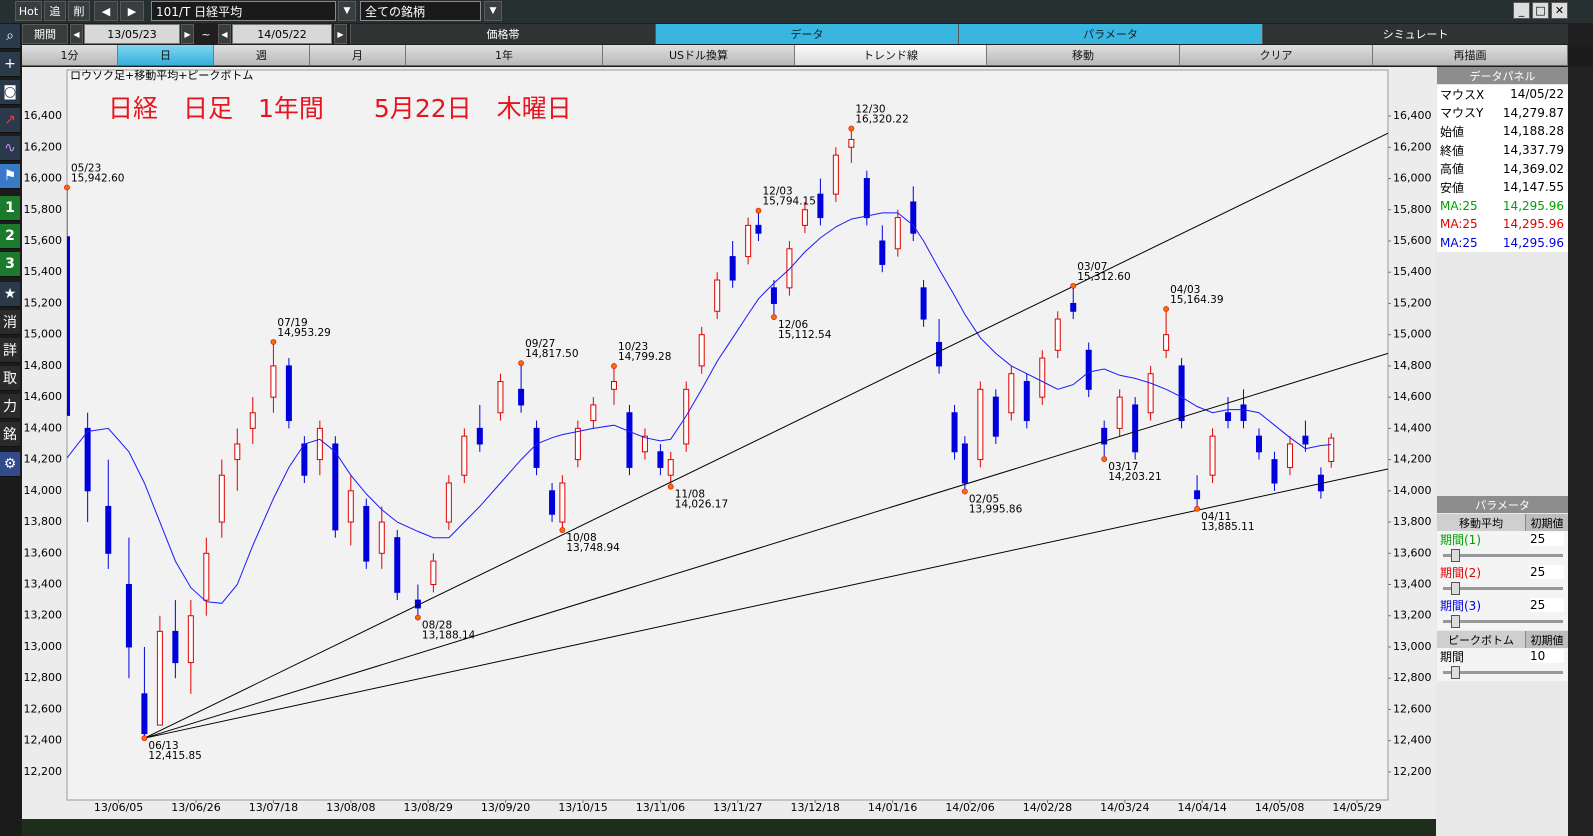  I want to click on peak-date: 09/27, so click(540, 344).